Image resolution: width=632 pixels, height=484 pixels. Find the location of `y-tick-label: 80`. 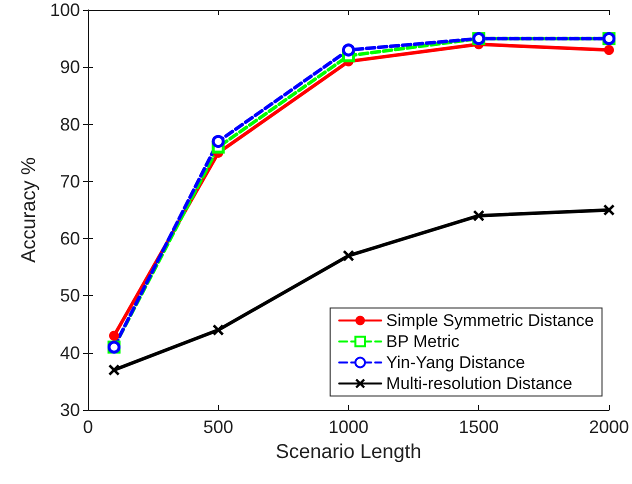

y-tick-label: 80 is located at coordinates (70, 124).